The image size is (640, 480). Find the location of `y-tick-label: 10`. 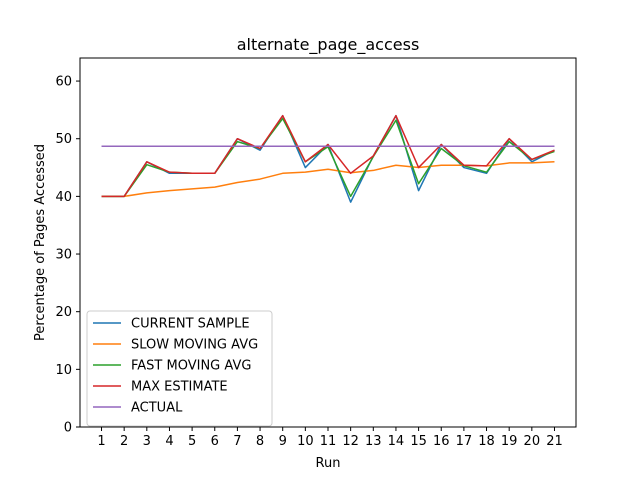

y-tick-label: 10 is located at coordinates (63, 370).